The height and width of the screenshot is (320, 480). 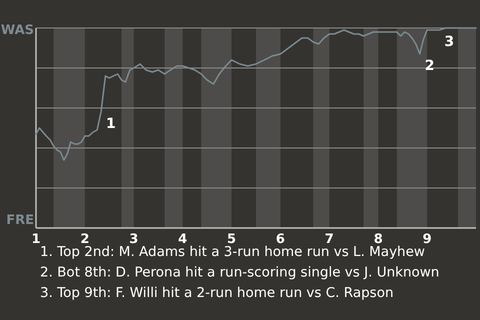 I want to click on x-tick-label: 9, so click(x=427, y=239).